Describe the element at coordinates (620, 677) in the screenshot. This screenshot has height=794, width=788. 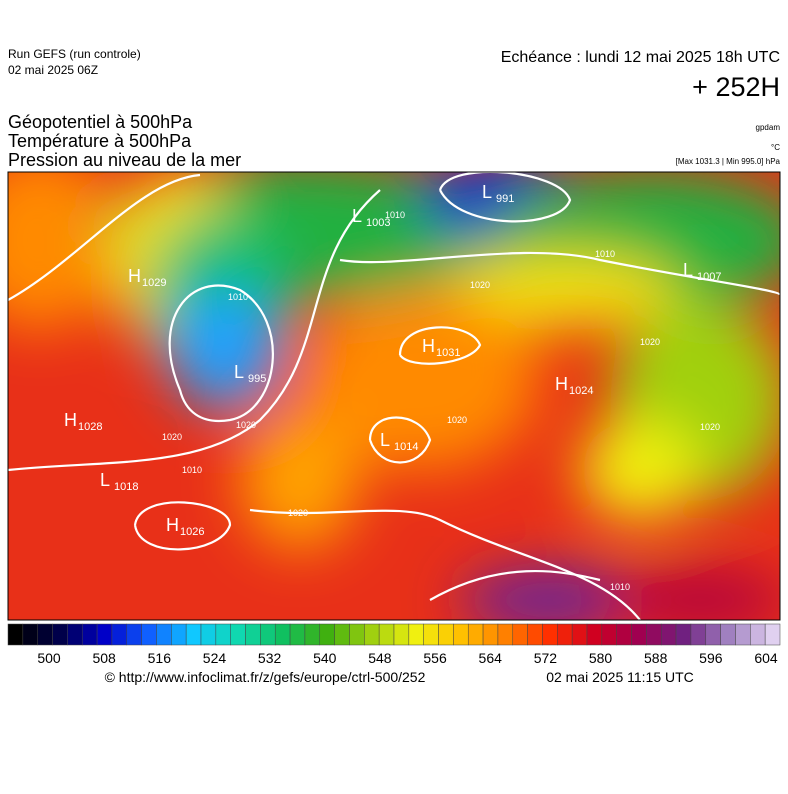
I see `issued: 02 mai 2025 11:15 UTC` at that location.